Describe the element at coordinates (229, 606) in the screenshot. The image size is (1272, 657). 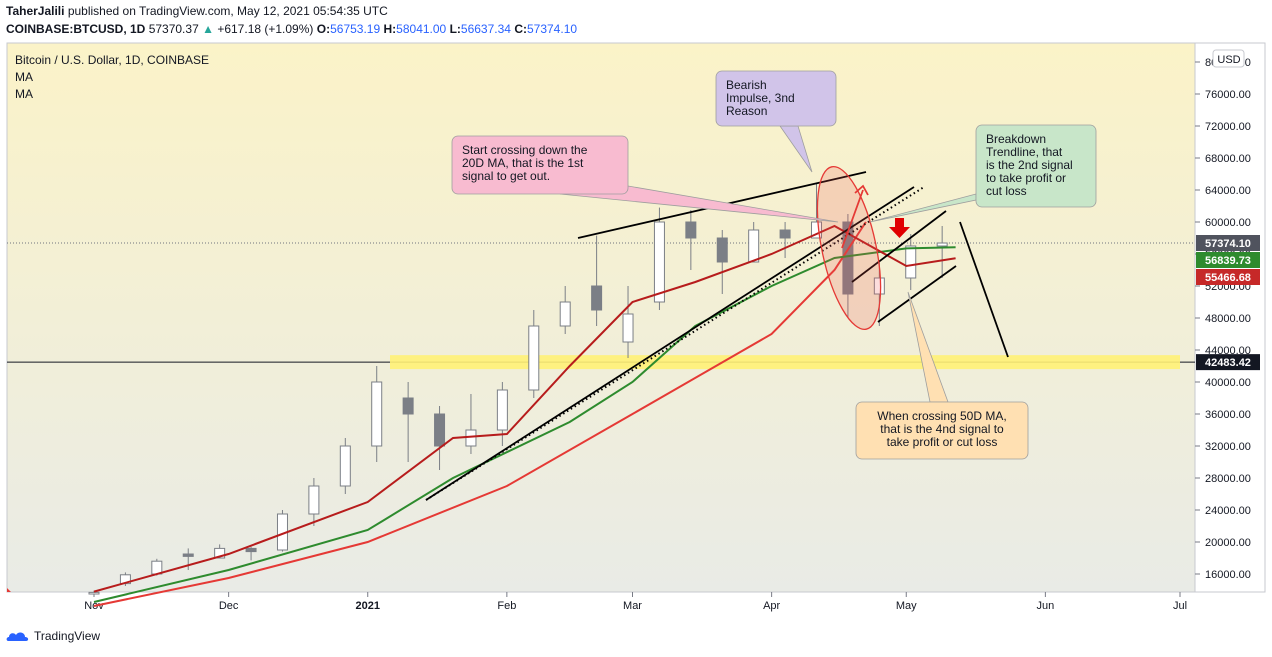
I see `x-tick-label: Dec` at that location.